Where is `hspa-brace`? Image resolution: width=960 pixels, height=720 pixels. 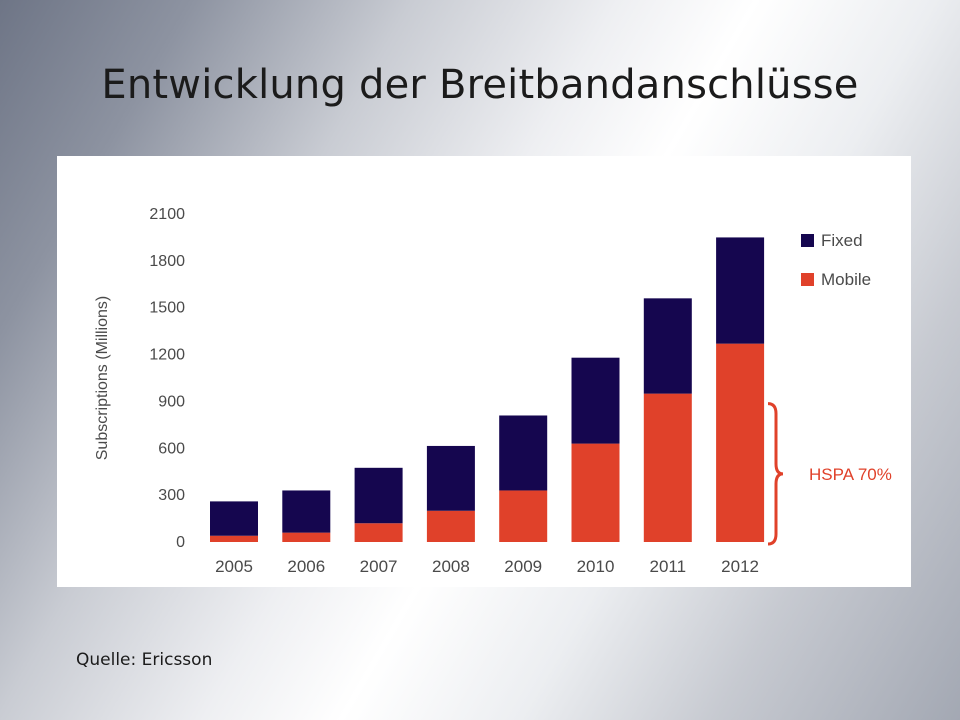 hspa-brace is located at coordinates (775, 474).